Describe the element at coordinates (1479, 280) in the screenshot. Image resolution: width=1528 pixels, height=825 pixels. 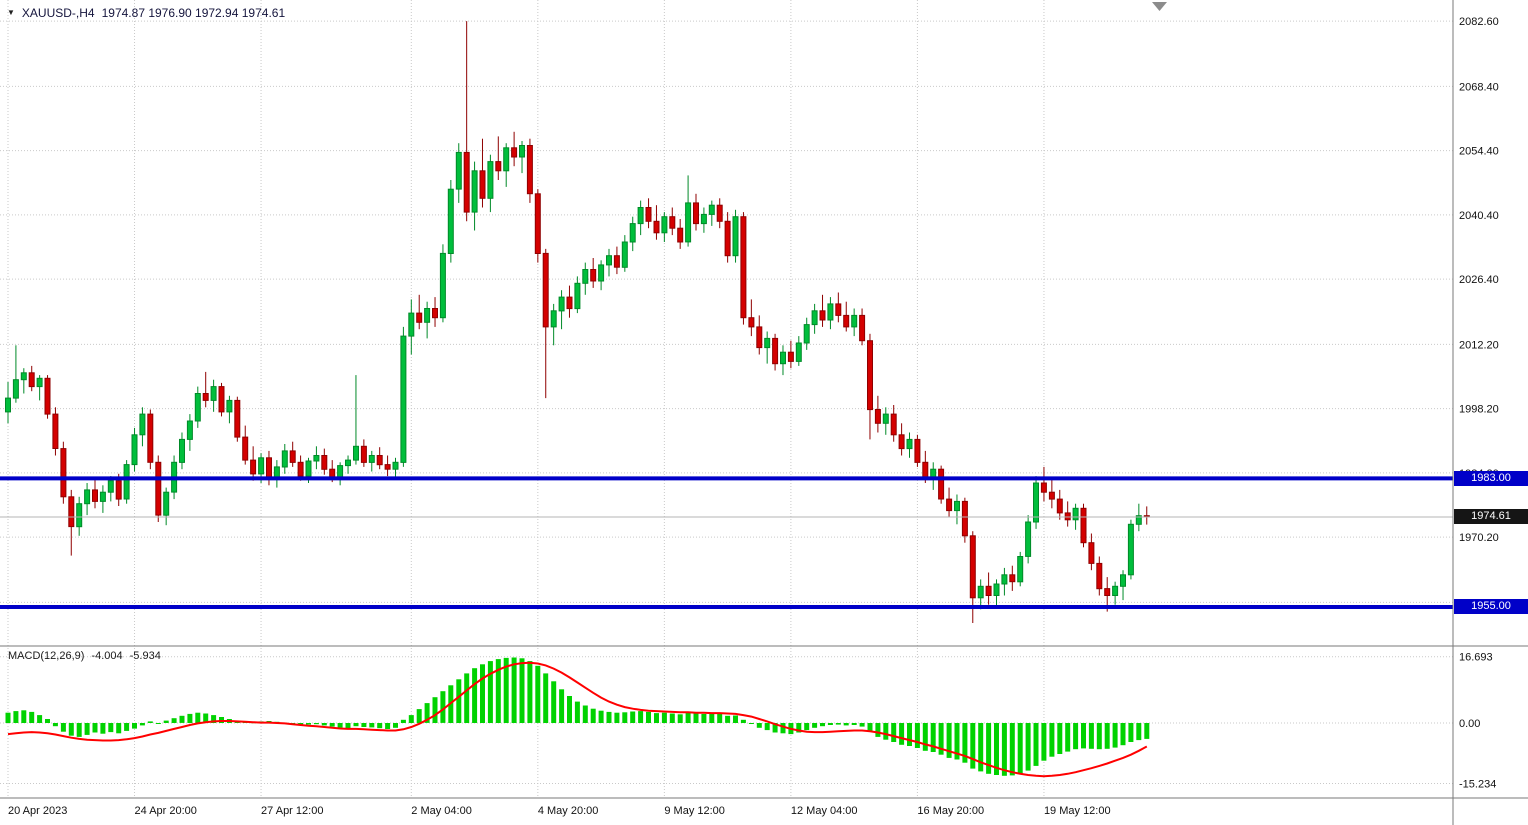
I see `price-axis-label: 2026.40` at that location.